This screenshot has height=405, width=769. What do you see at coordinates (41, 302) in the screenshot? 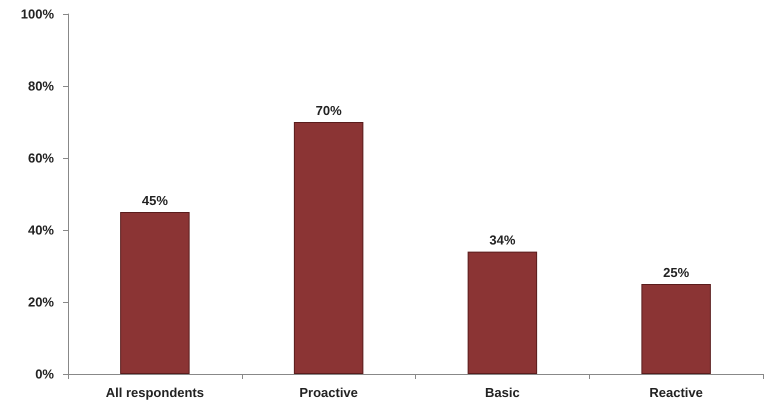
I see `y-tick-label: 20%` at bounding box center [41, 302].